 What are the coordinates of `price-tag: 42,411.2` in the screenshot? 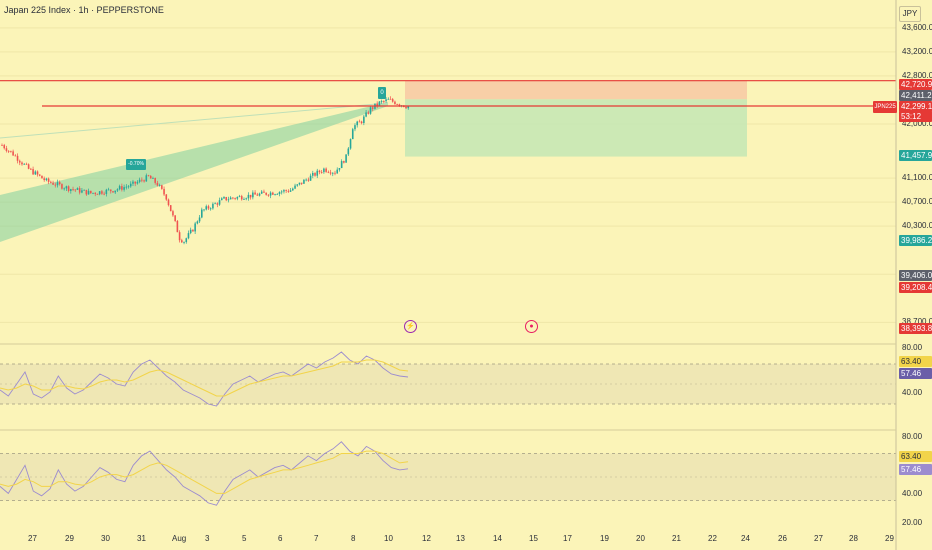 It's located at (915, 95).